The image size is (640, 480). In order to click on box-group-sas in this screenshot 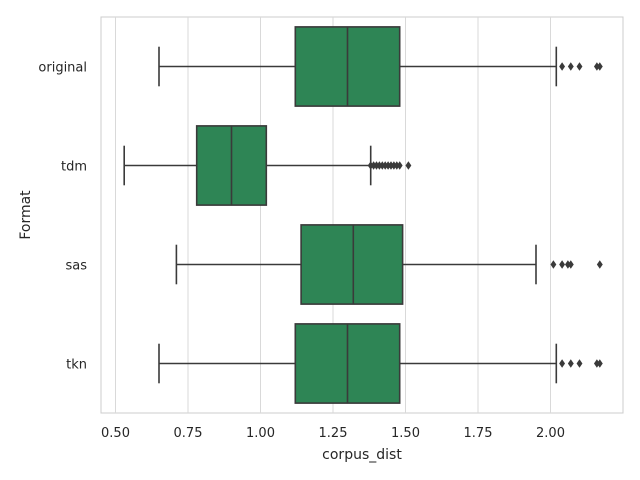, I will do `click(389, 264)`.